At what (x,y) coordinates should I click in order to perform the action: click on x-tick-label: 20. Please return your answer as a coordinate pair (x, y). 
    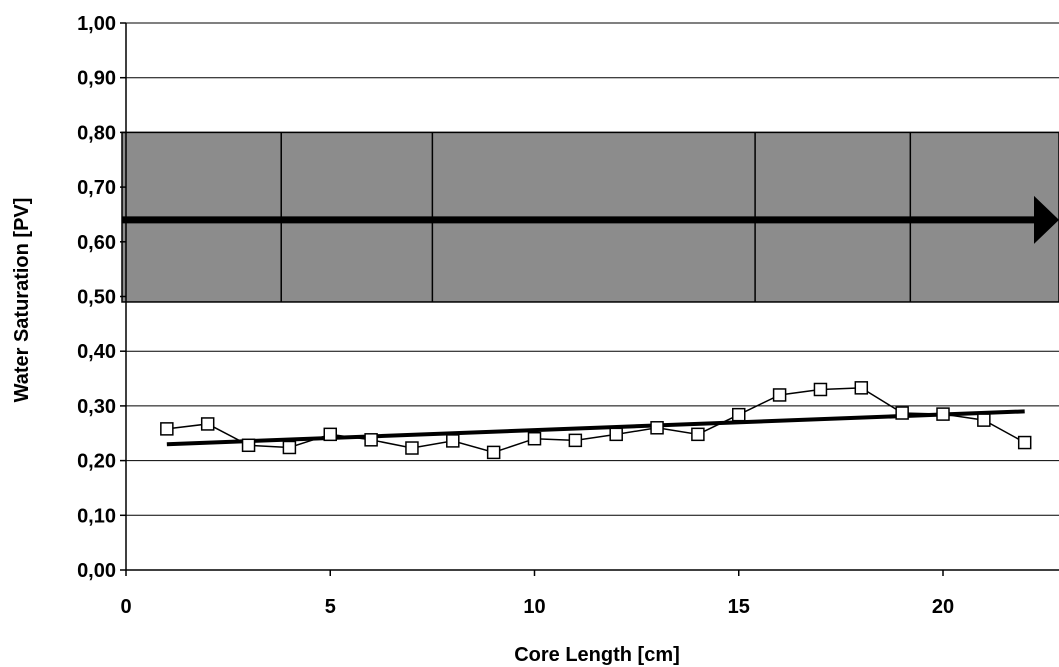
    Looking at the image, I should click on (943, 607).